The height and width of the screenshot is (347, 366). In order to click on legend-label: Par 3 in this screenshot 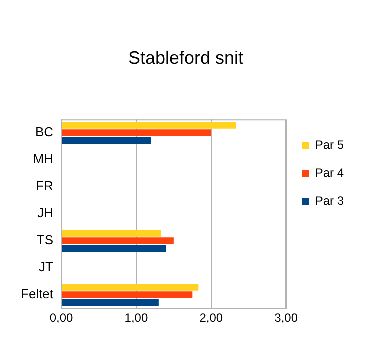, I will do `click(329, 201)`.